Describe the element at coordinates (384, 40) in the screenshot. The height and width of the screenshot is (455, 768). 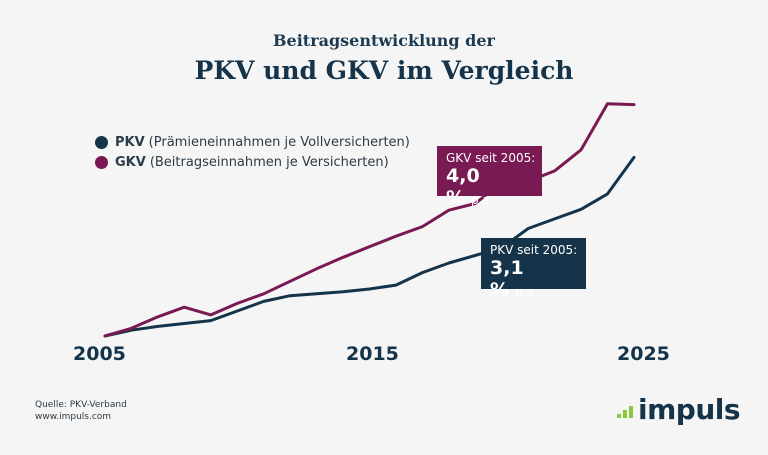
I see `chart-subtitle: Beitragsentwicklung der` at that location.